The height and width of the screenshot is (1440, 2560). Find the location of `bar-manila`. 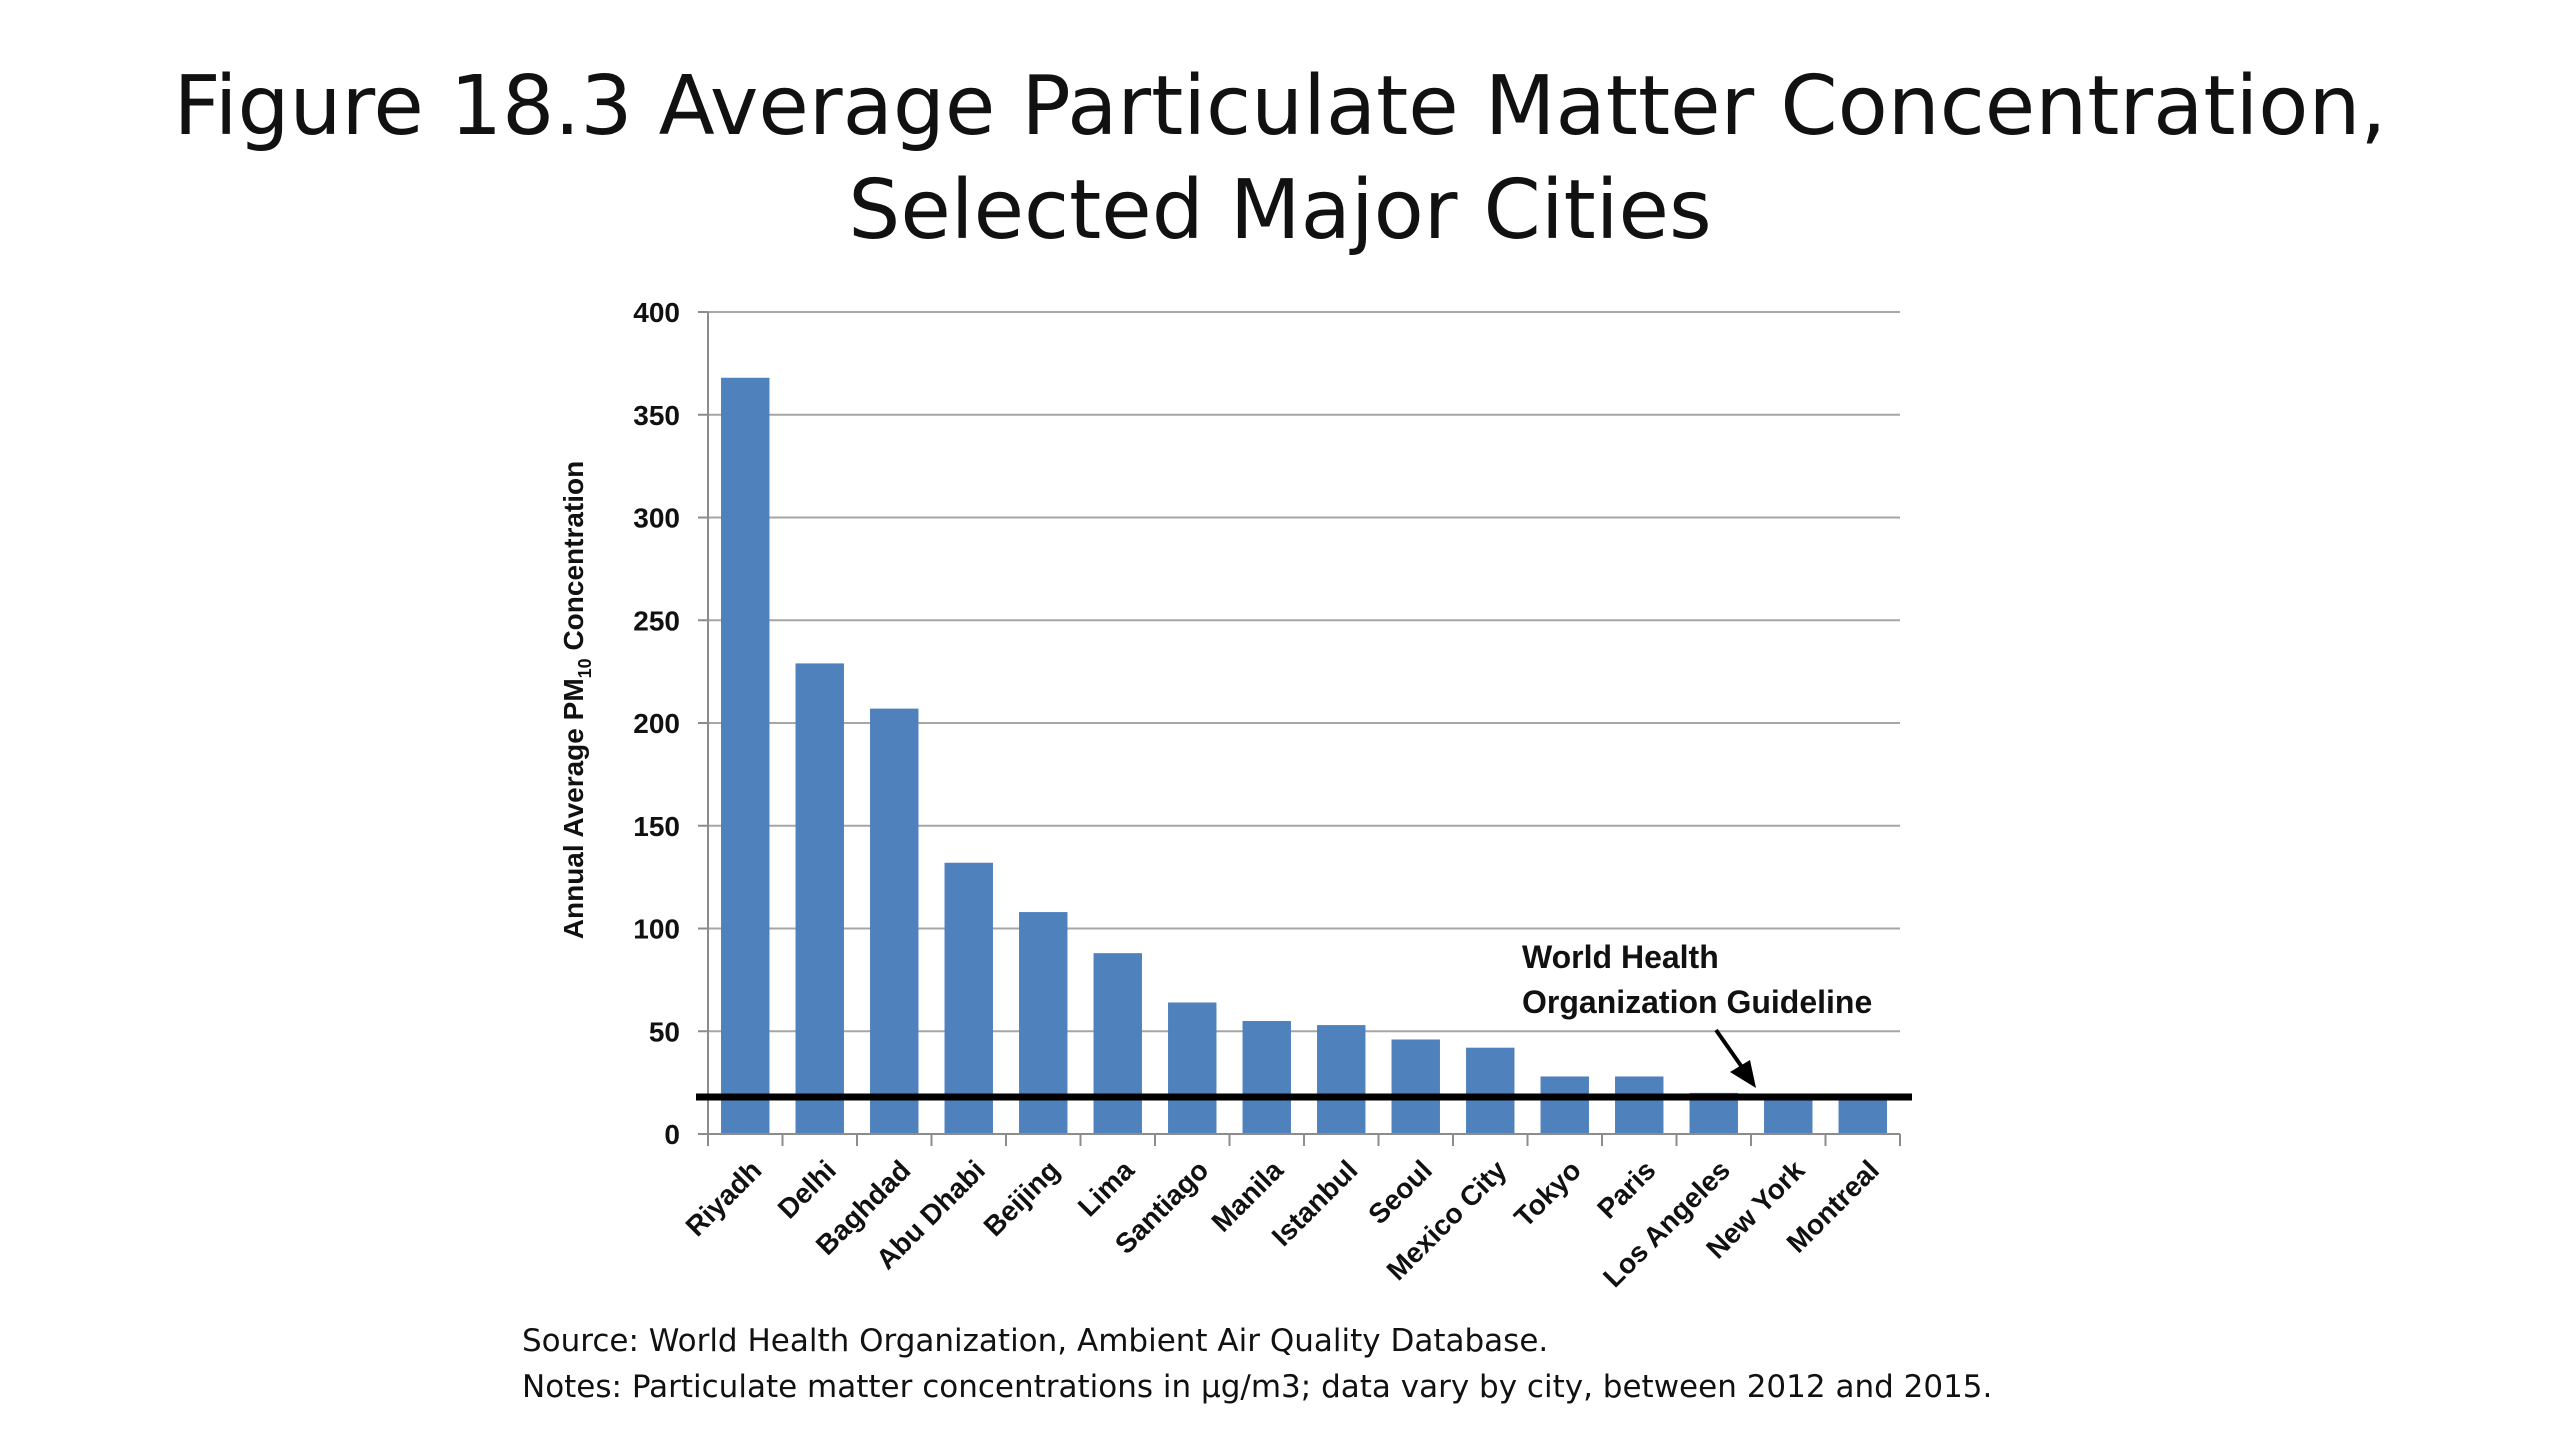

bar-manila is located at coordinates (1266, 1077).